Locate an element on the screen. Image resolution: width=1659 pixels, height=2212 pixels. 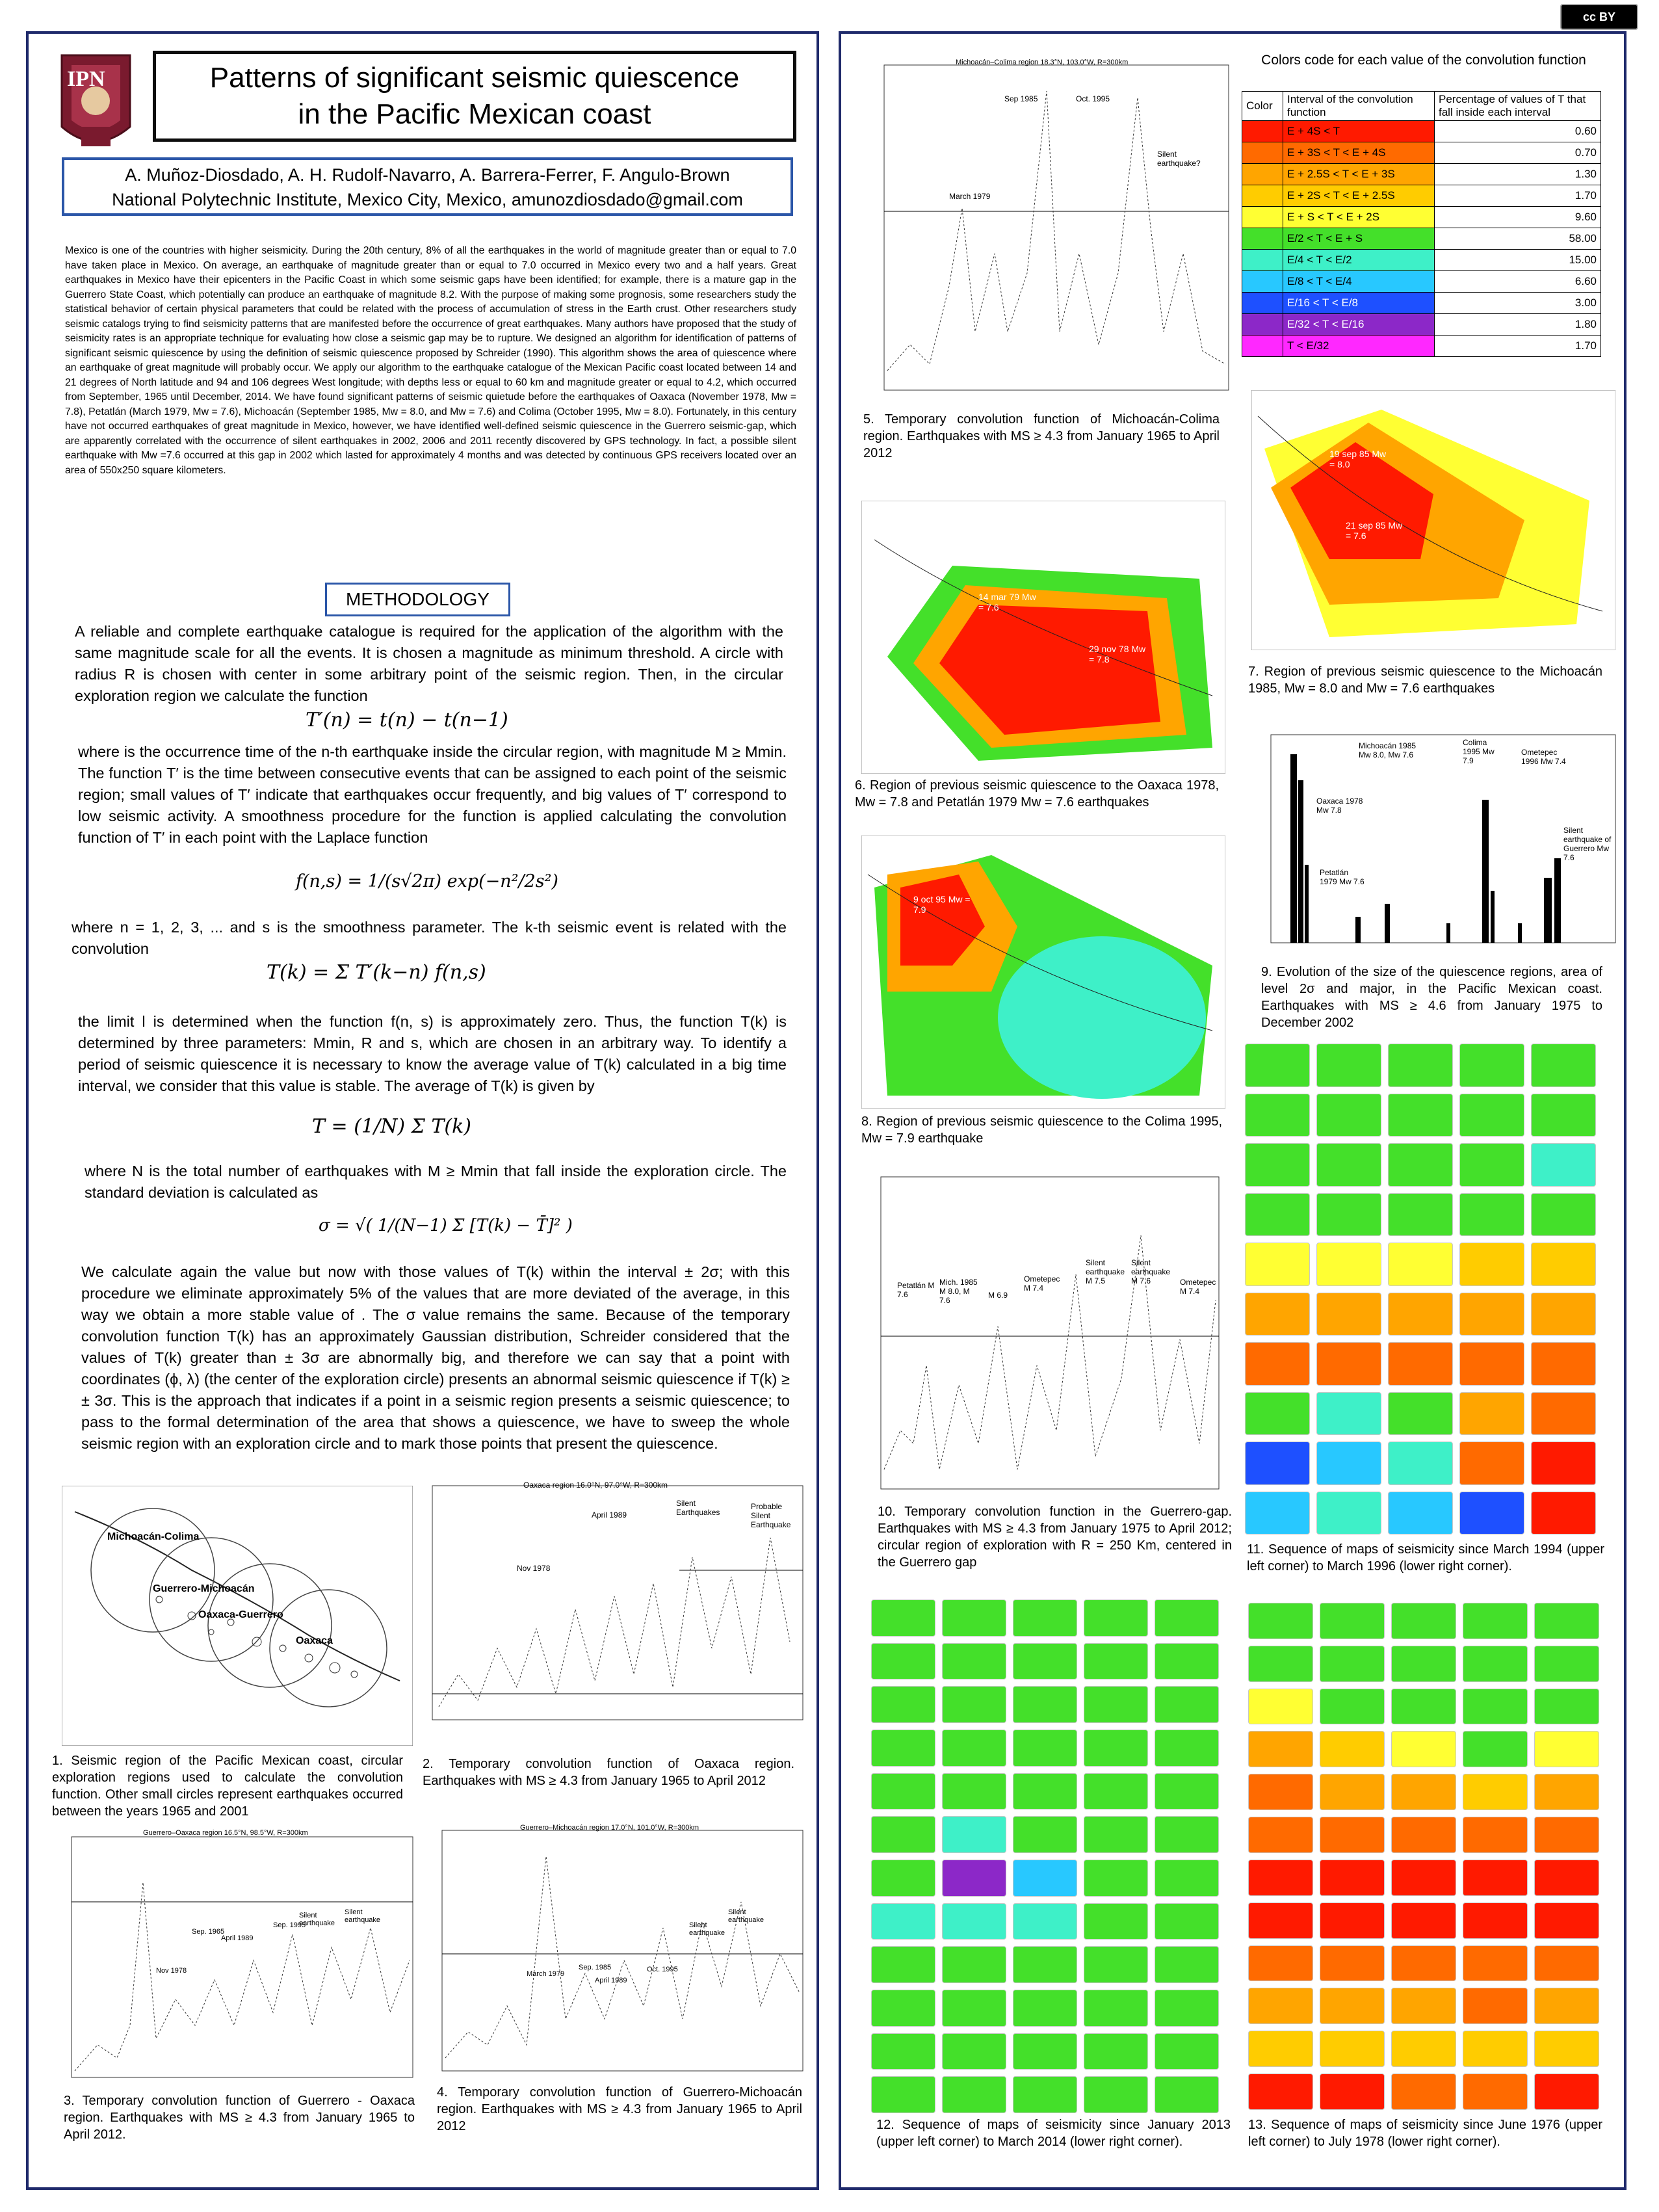
cc-interval: E/16 < T < E/8 is located at coordinates (1359, 303).